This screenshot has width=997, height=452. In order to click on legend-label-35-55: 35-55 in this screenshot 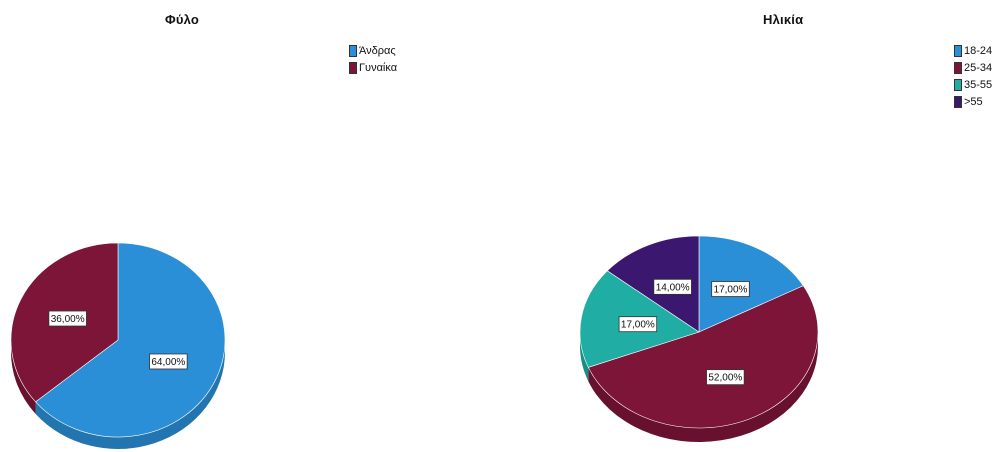, I will do `click(978, 85)`.